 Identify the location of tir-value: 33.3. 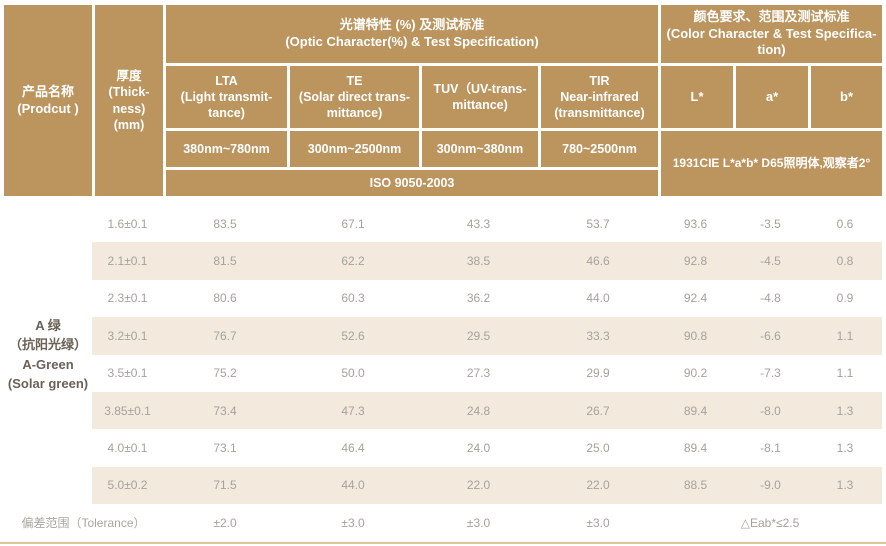
(598, 336).